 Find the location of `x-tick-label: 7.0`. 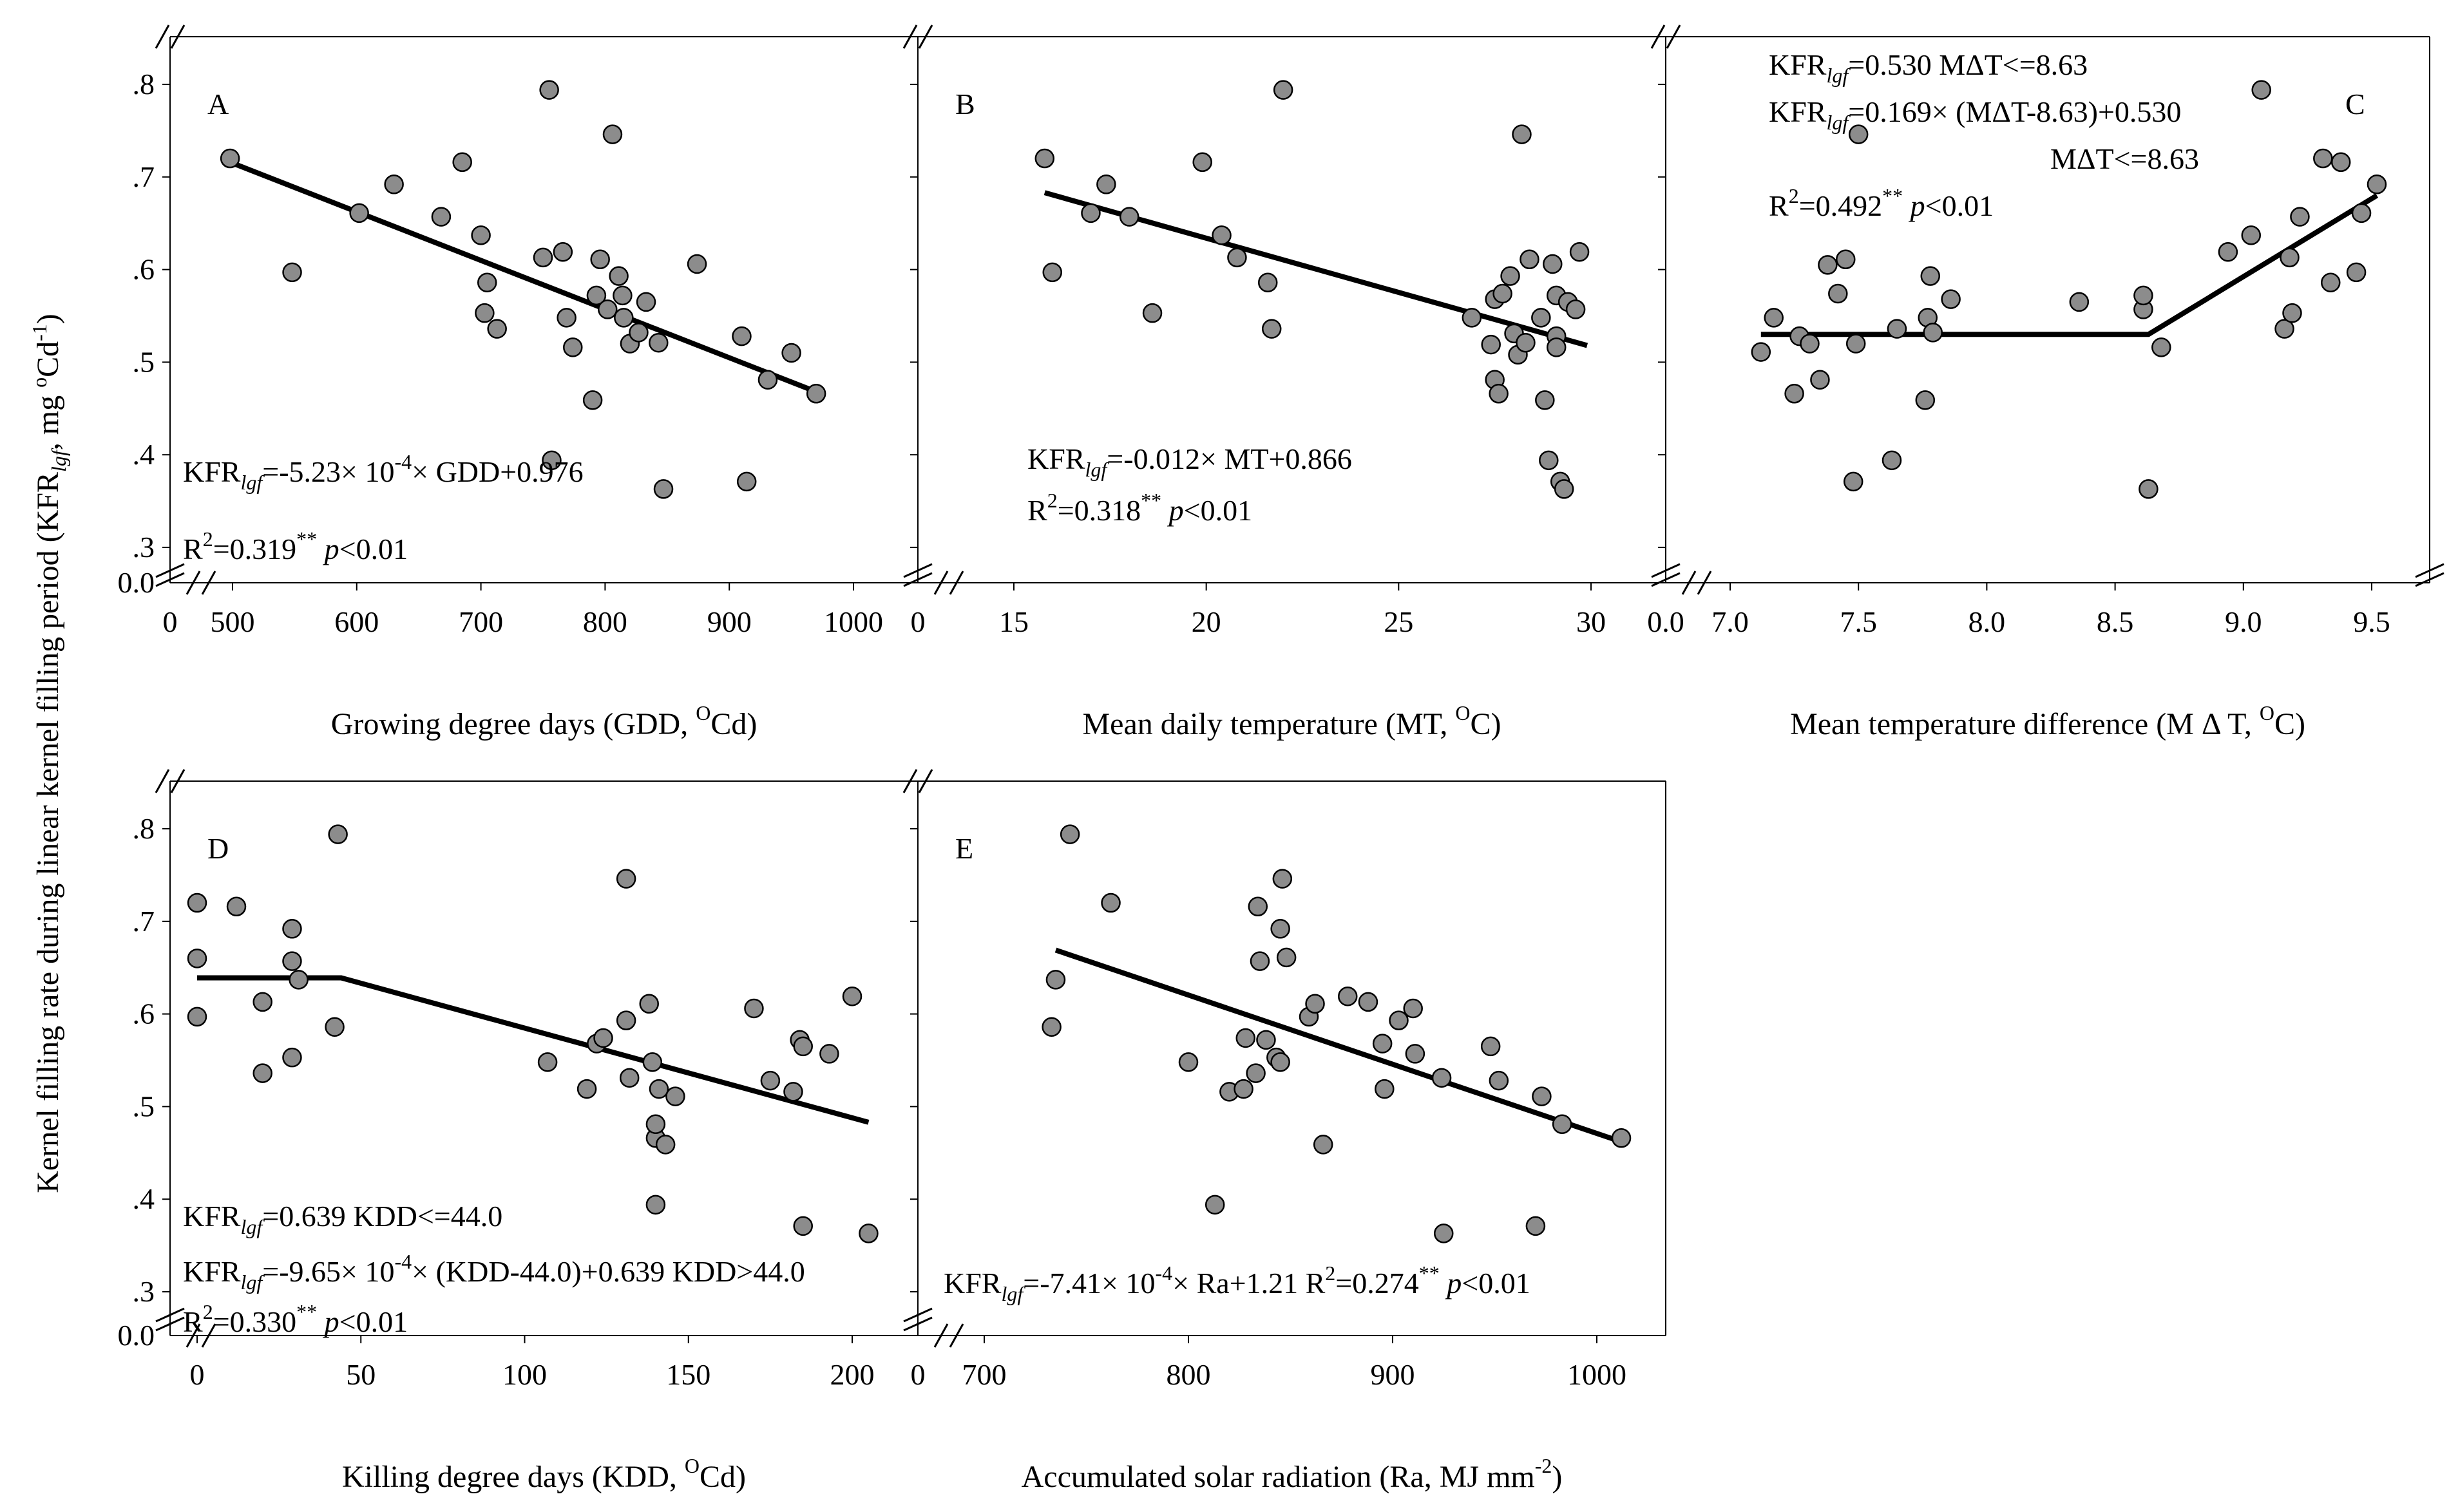

x-tick-label: 7.0 is located at coordinates (1730, 621).